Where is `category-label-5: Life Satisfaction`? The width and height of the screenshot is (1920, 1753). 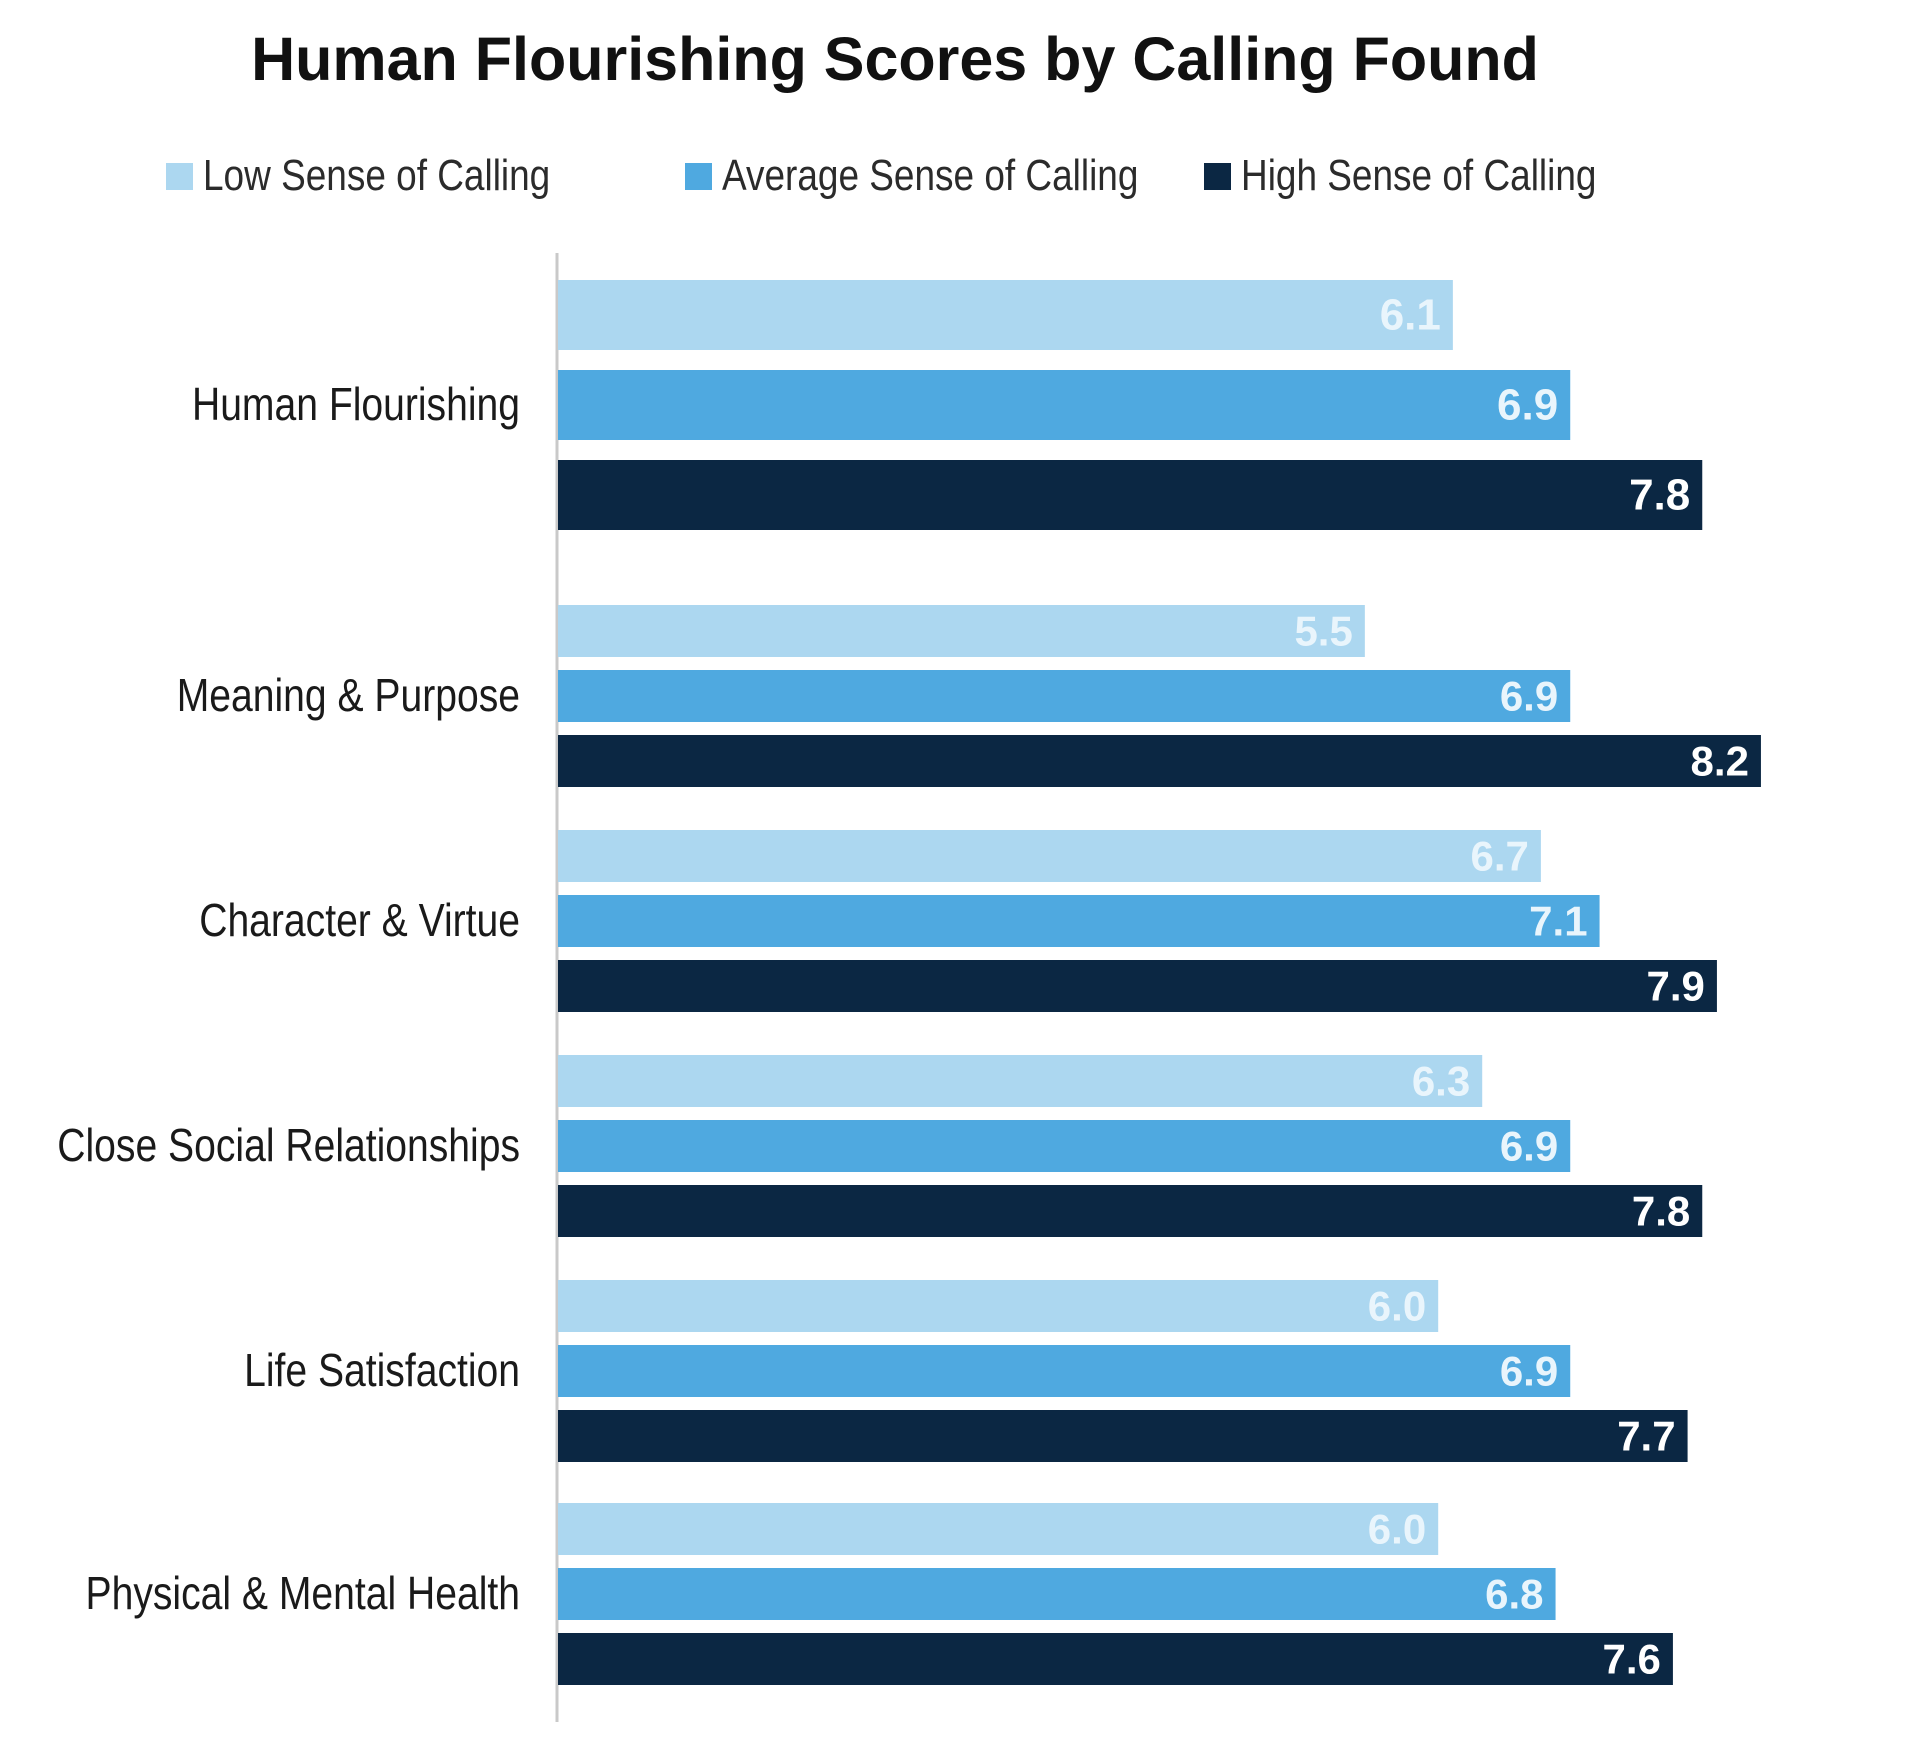 category-label-5: Life Satisfaction is located at coordinates (382, 1371).